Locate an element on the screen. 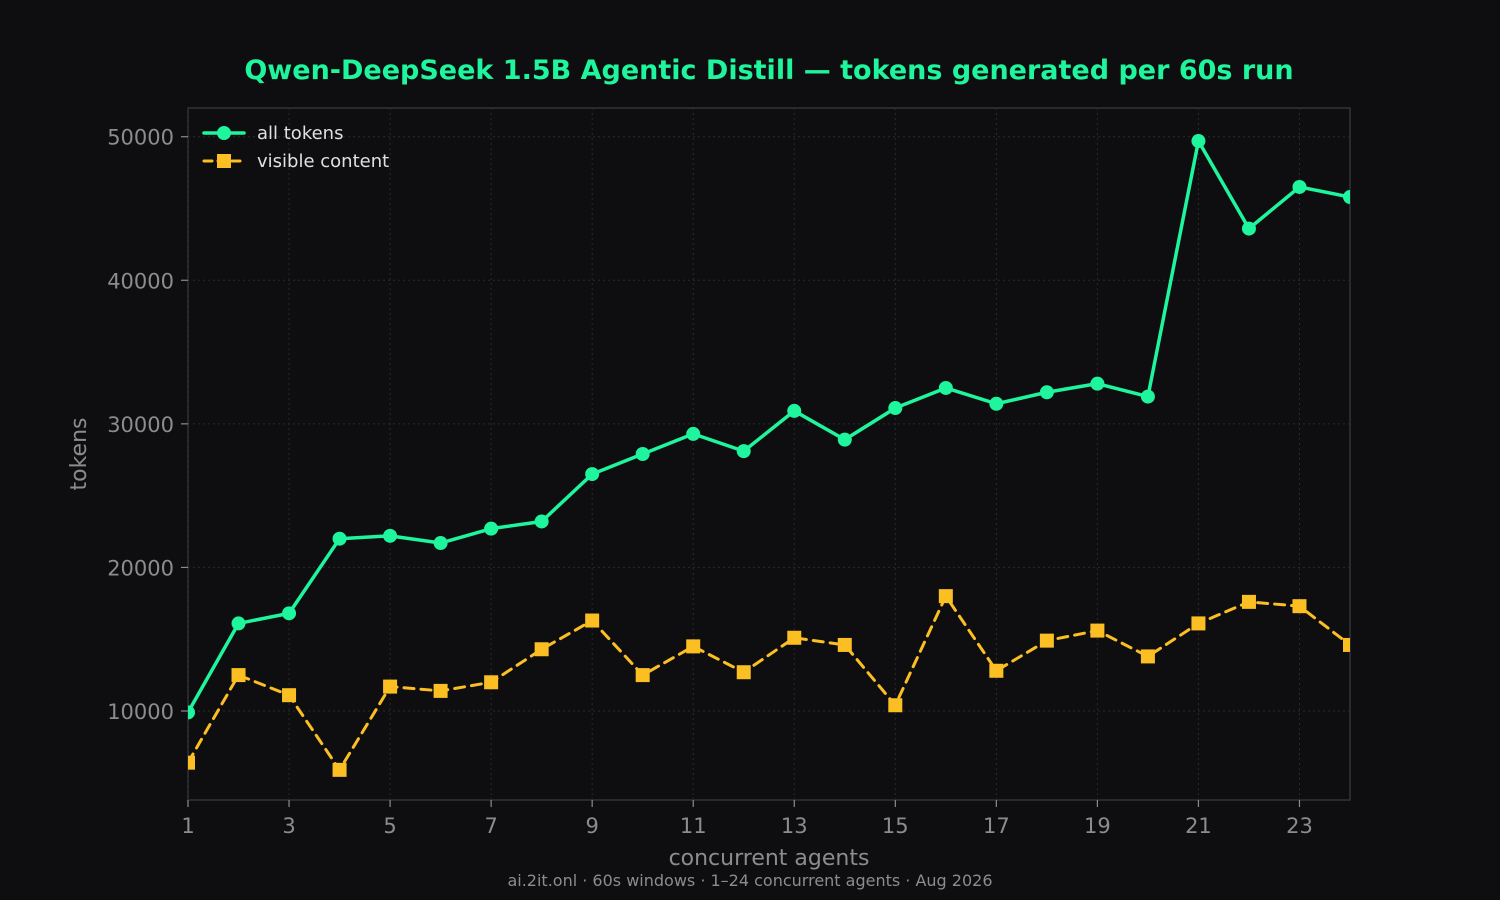 The height and width of the screenshot is (900, 1500). legend-label: visible content is located at coordinates (323, 161).